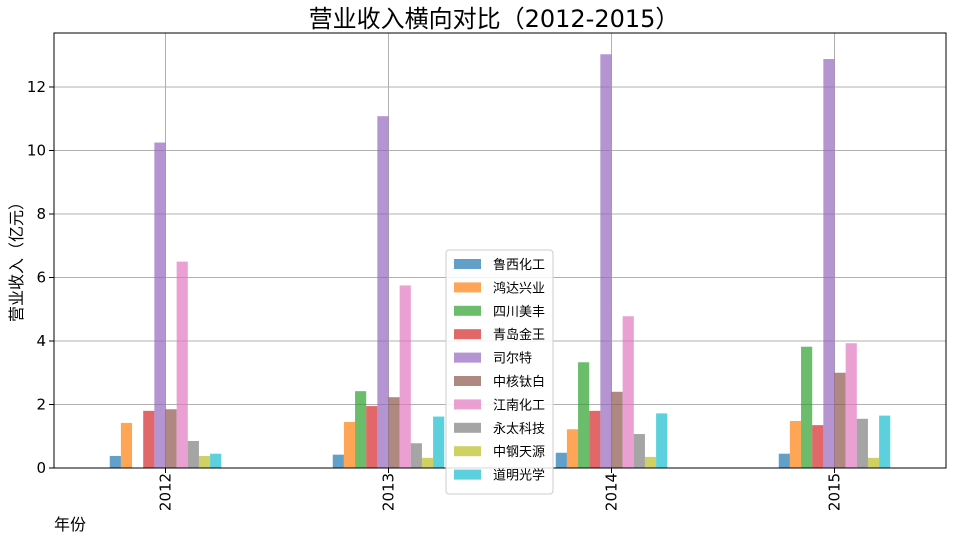 The height and width of the screenshot is (539, 953). What do you see at coordinates (519, 382) in the screenshot?
I see `legend-label: 中核钛白` at bounding box center [519, 382].